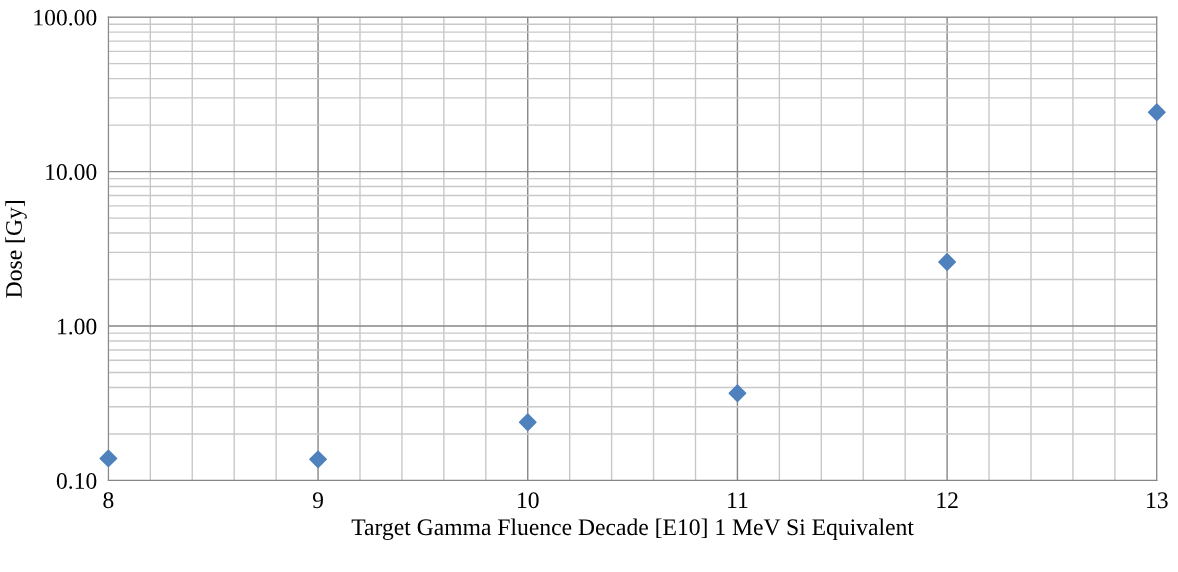 The height and width of the screenshot is (572, 1178). Describe the element at coordinates (71, 172) in the screenshot. I see `y-tick-label: 10.00` at that location.